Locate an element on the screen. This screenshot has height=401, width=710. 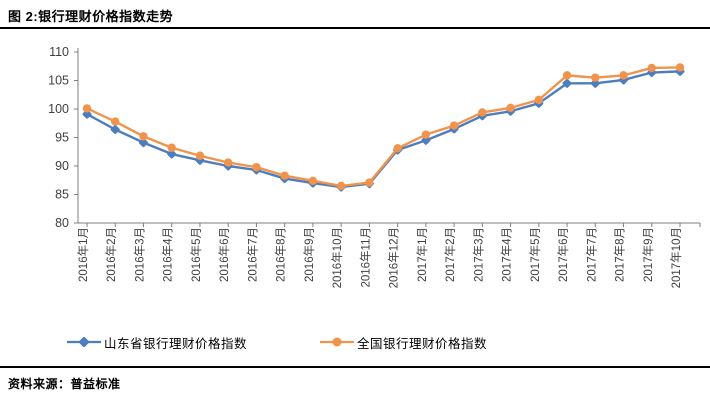
x-tick-label: 2016年10月 is located at coordinates (337, 257).